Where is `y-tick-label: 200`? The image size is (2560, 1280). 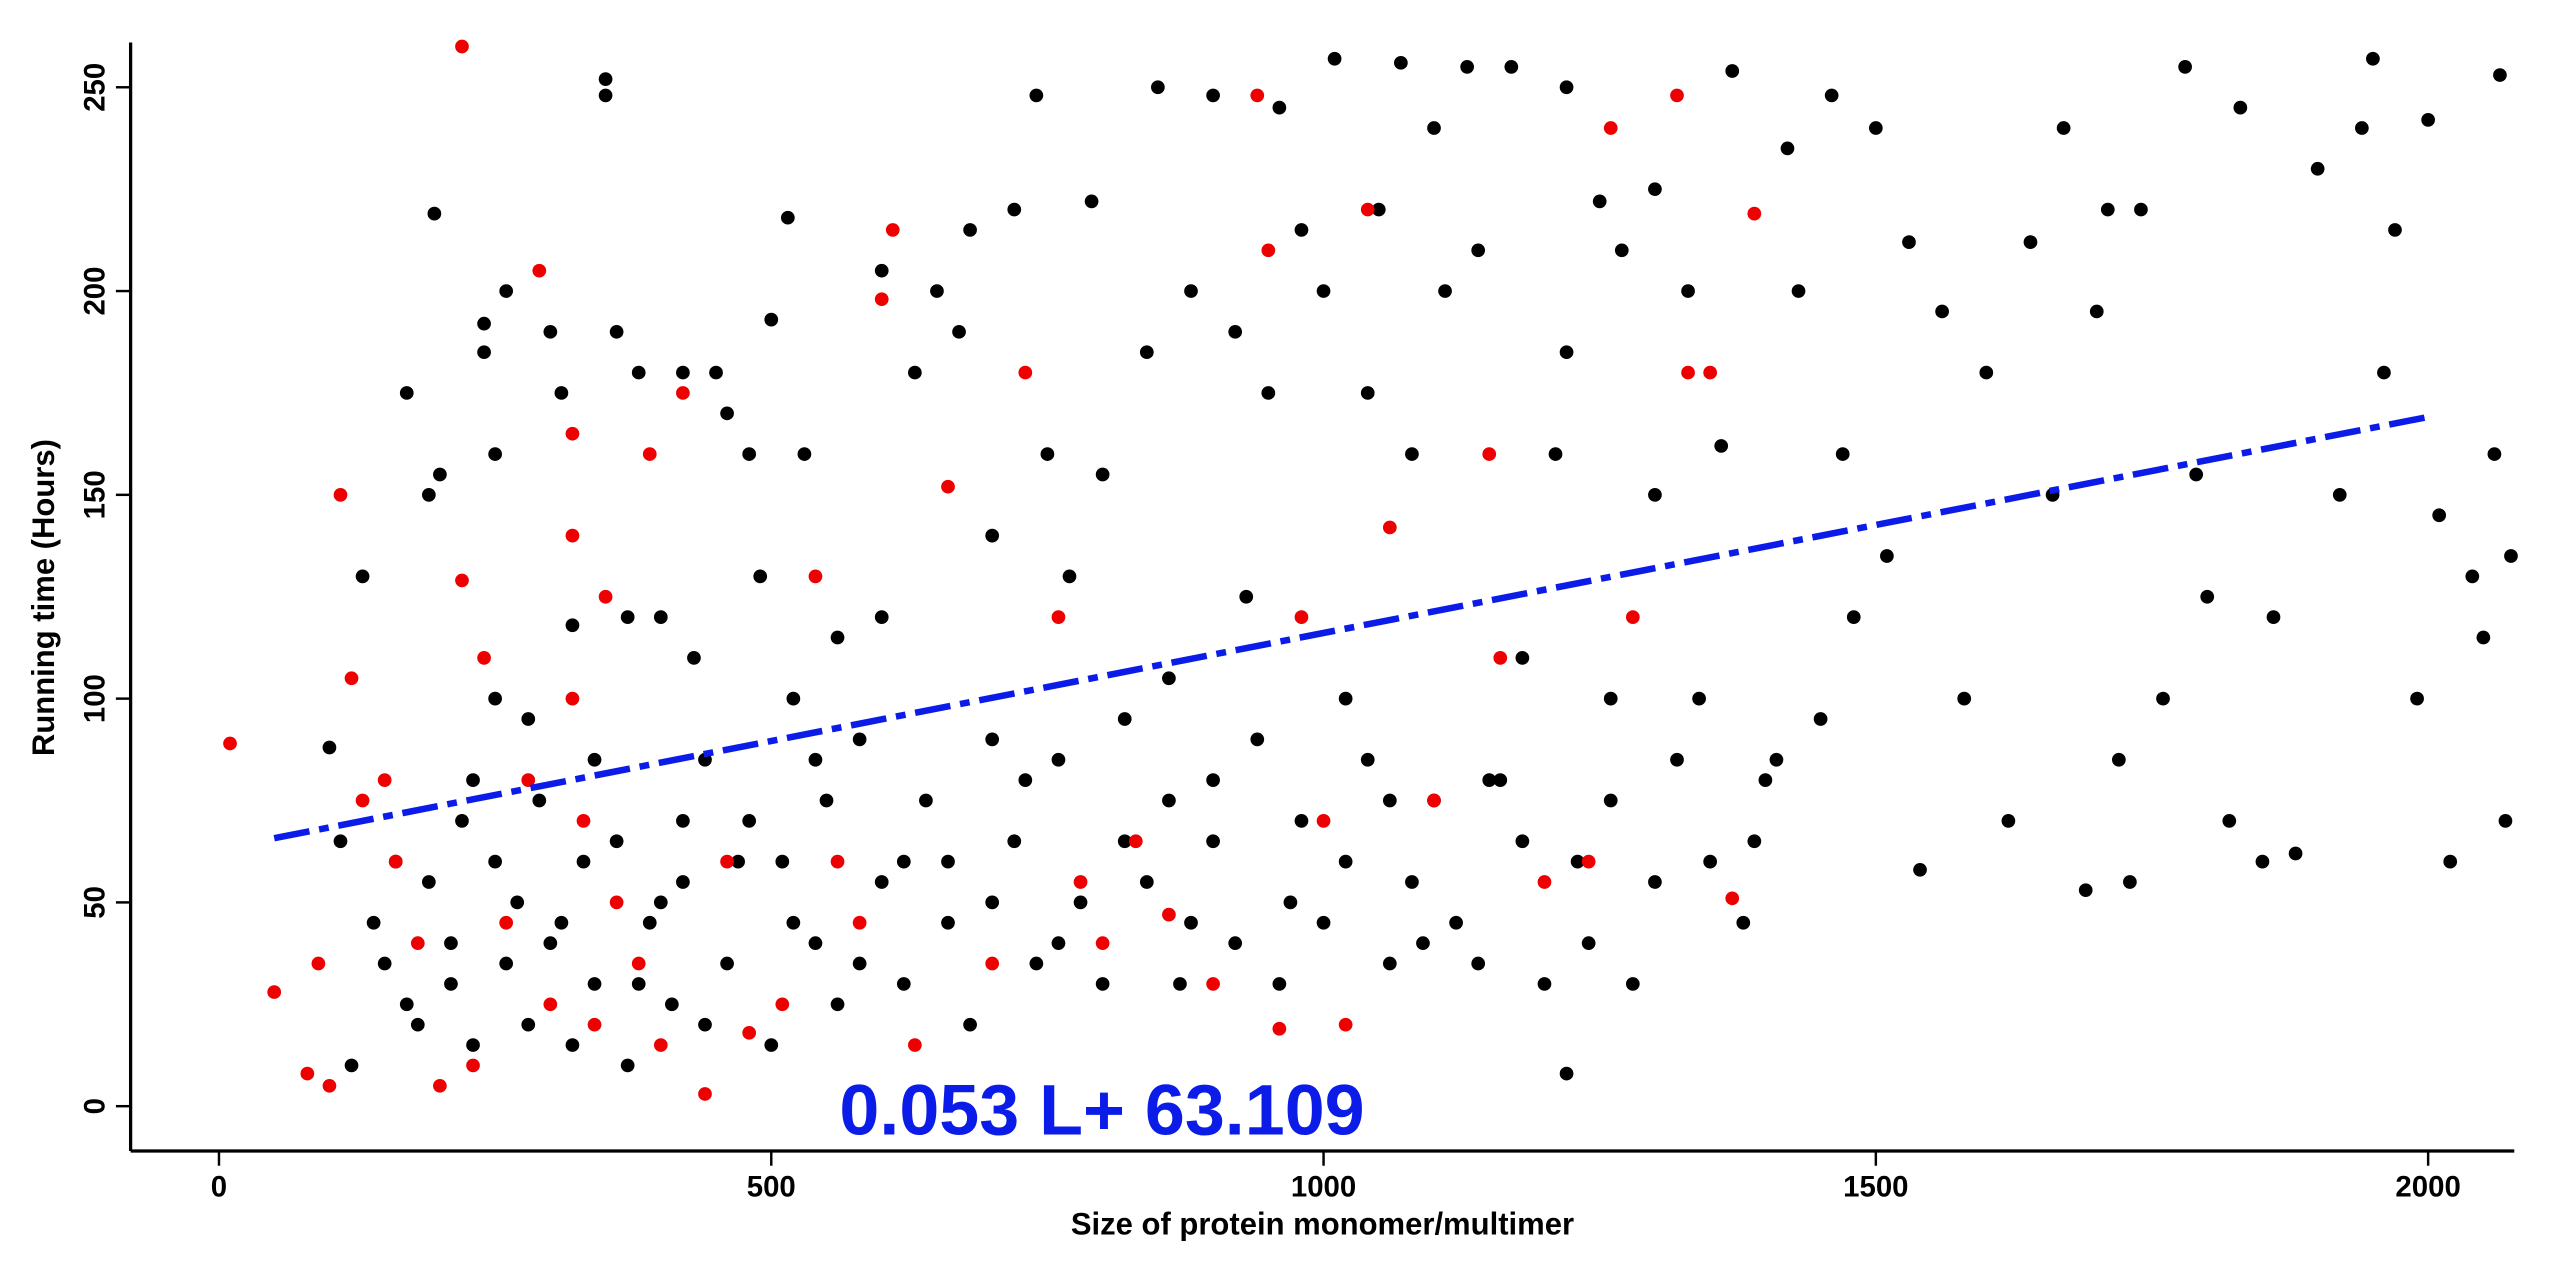 y-tick-label: 200 is located at coordinates (94, 291).